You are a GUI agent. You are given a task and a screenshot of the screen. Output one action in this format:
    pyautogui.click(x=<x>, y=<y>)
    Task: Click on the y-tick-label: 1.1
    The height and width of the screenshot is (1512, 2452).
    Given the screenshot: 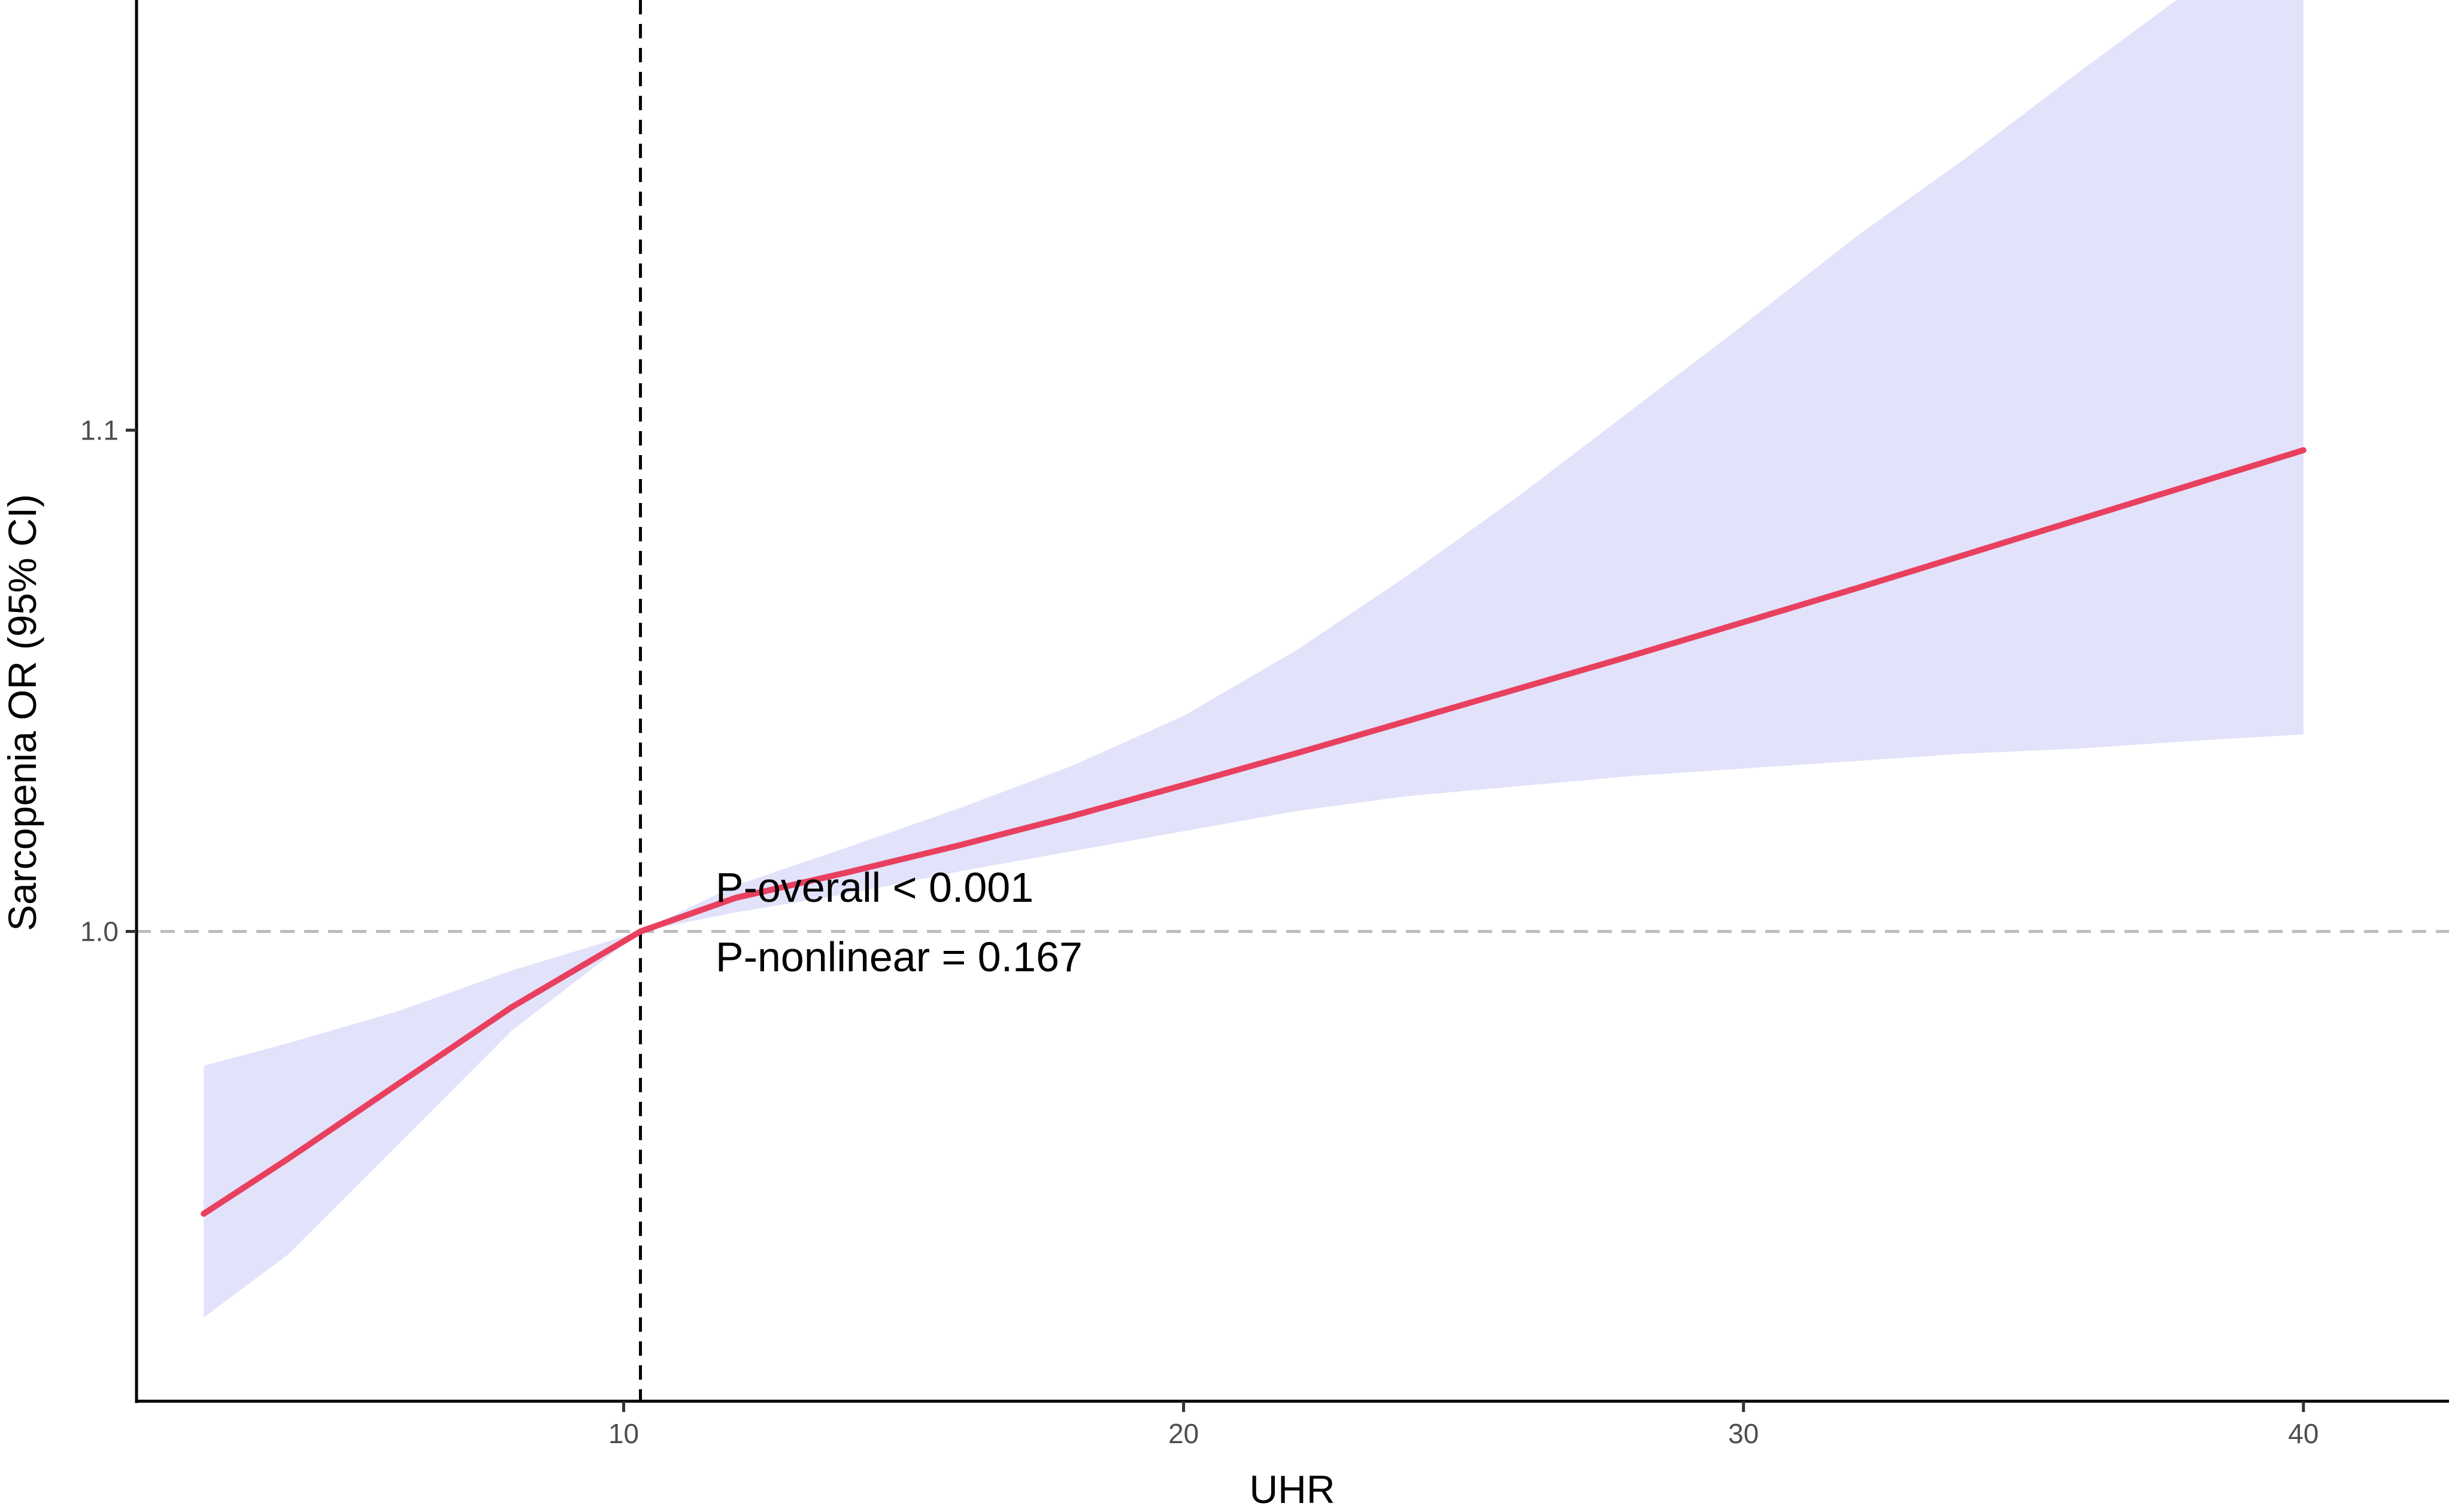 What is the action you would take?
    pyautogui.click(x=99, y=430)
    